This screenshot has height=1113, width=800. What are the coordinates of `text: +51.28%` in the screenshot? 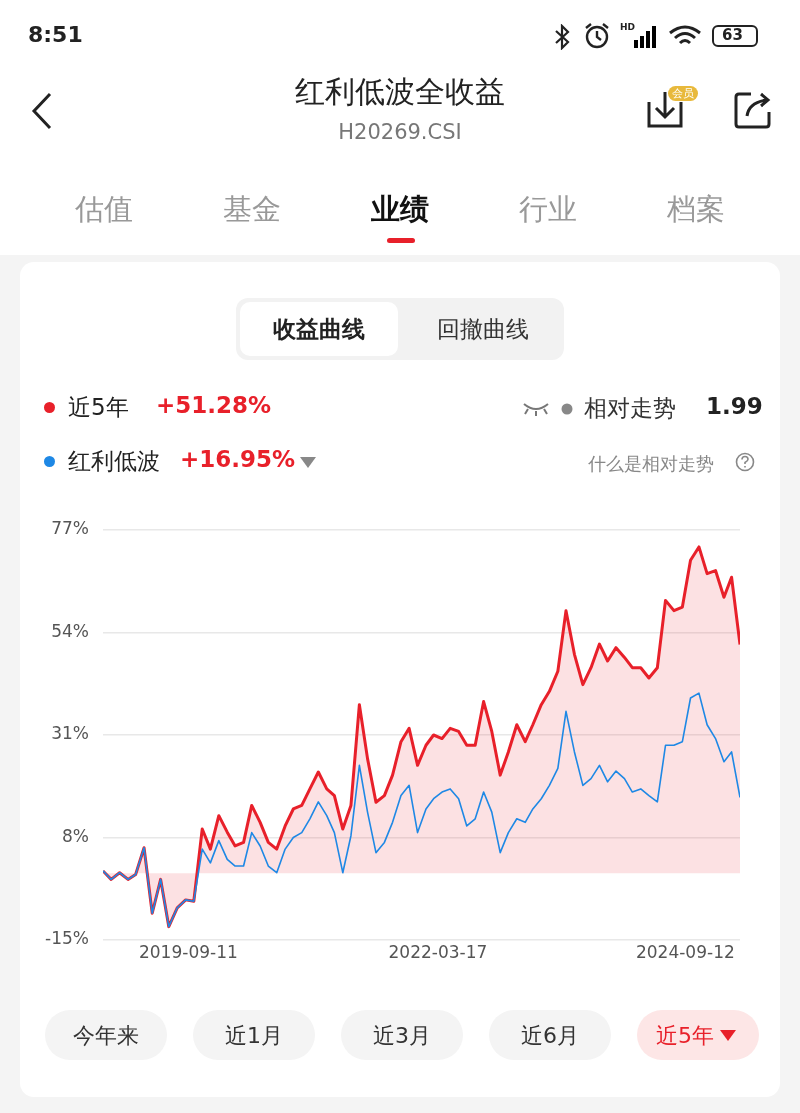 It's located at (214, 405).